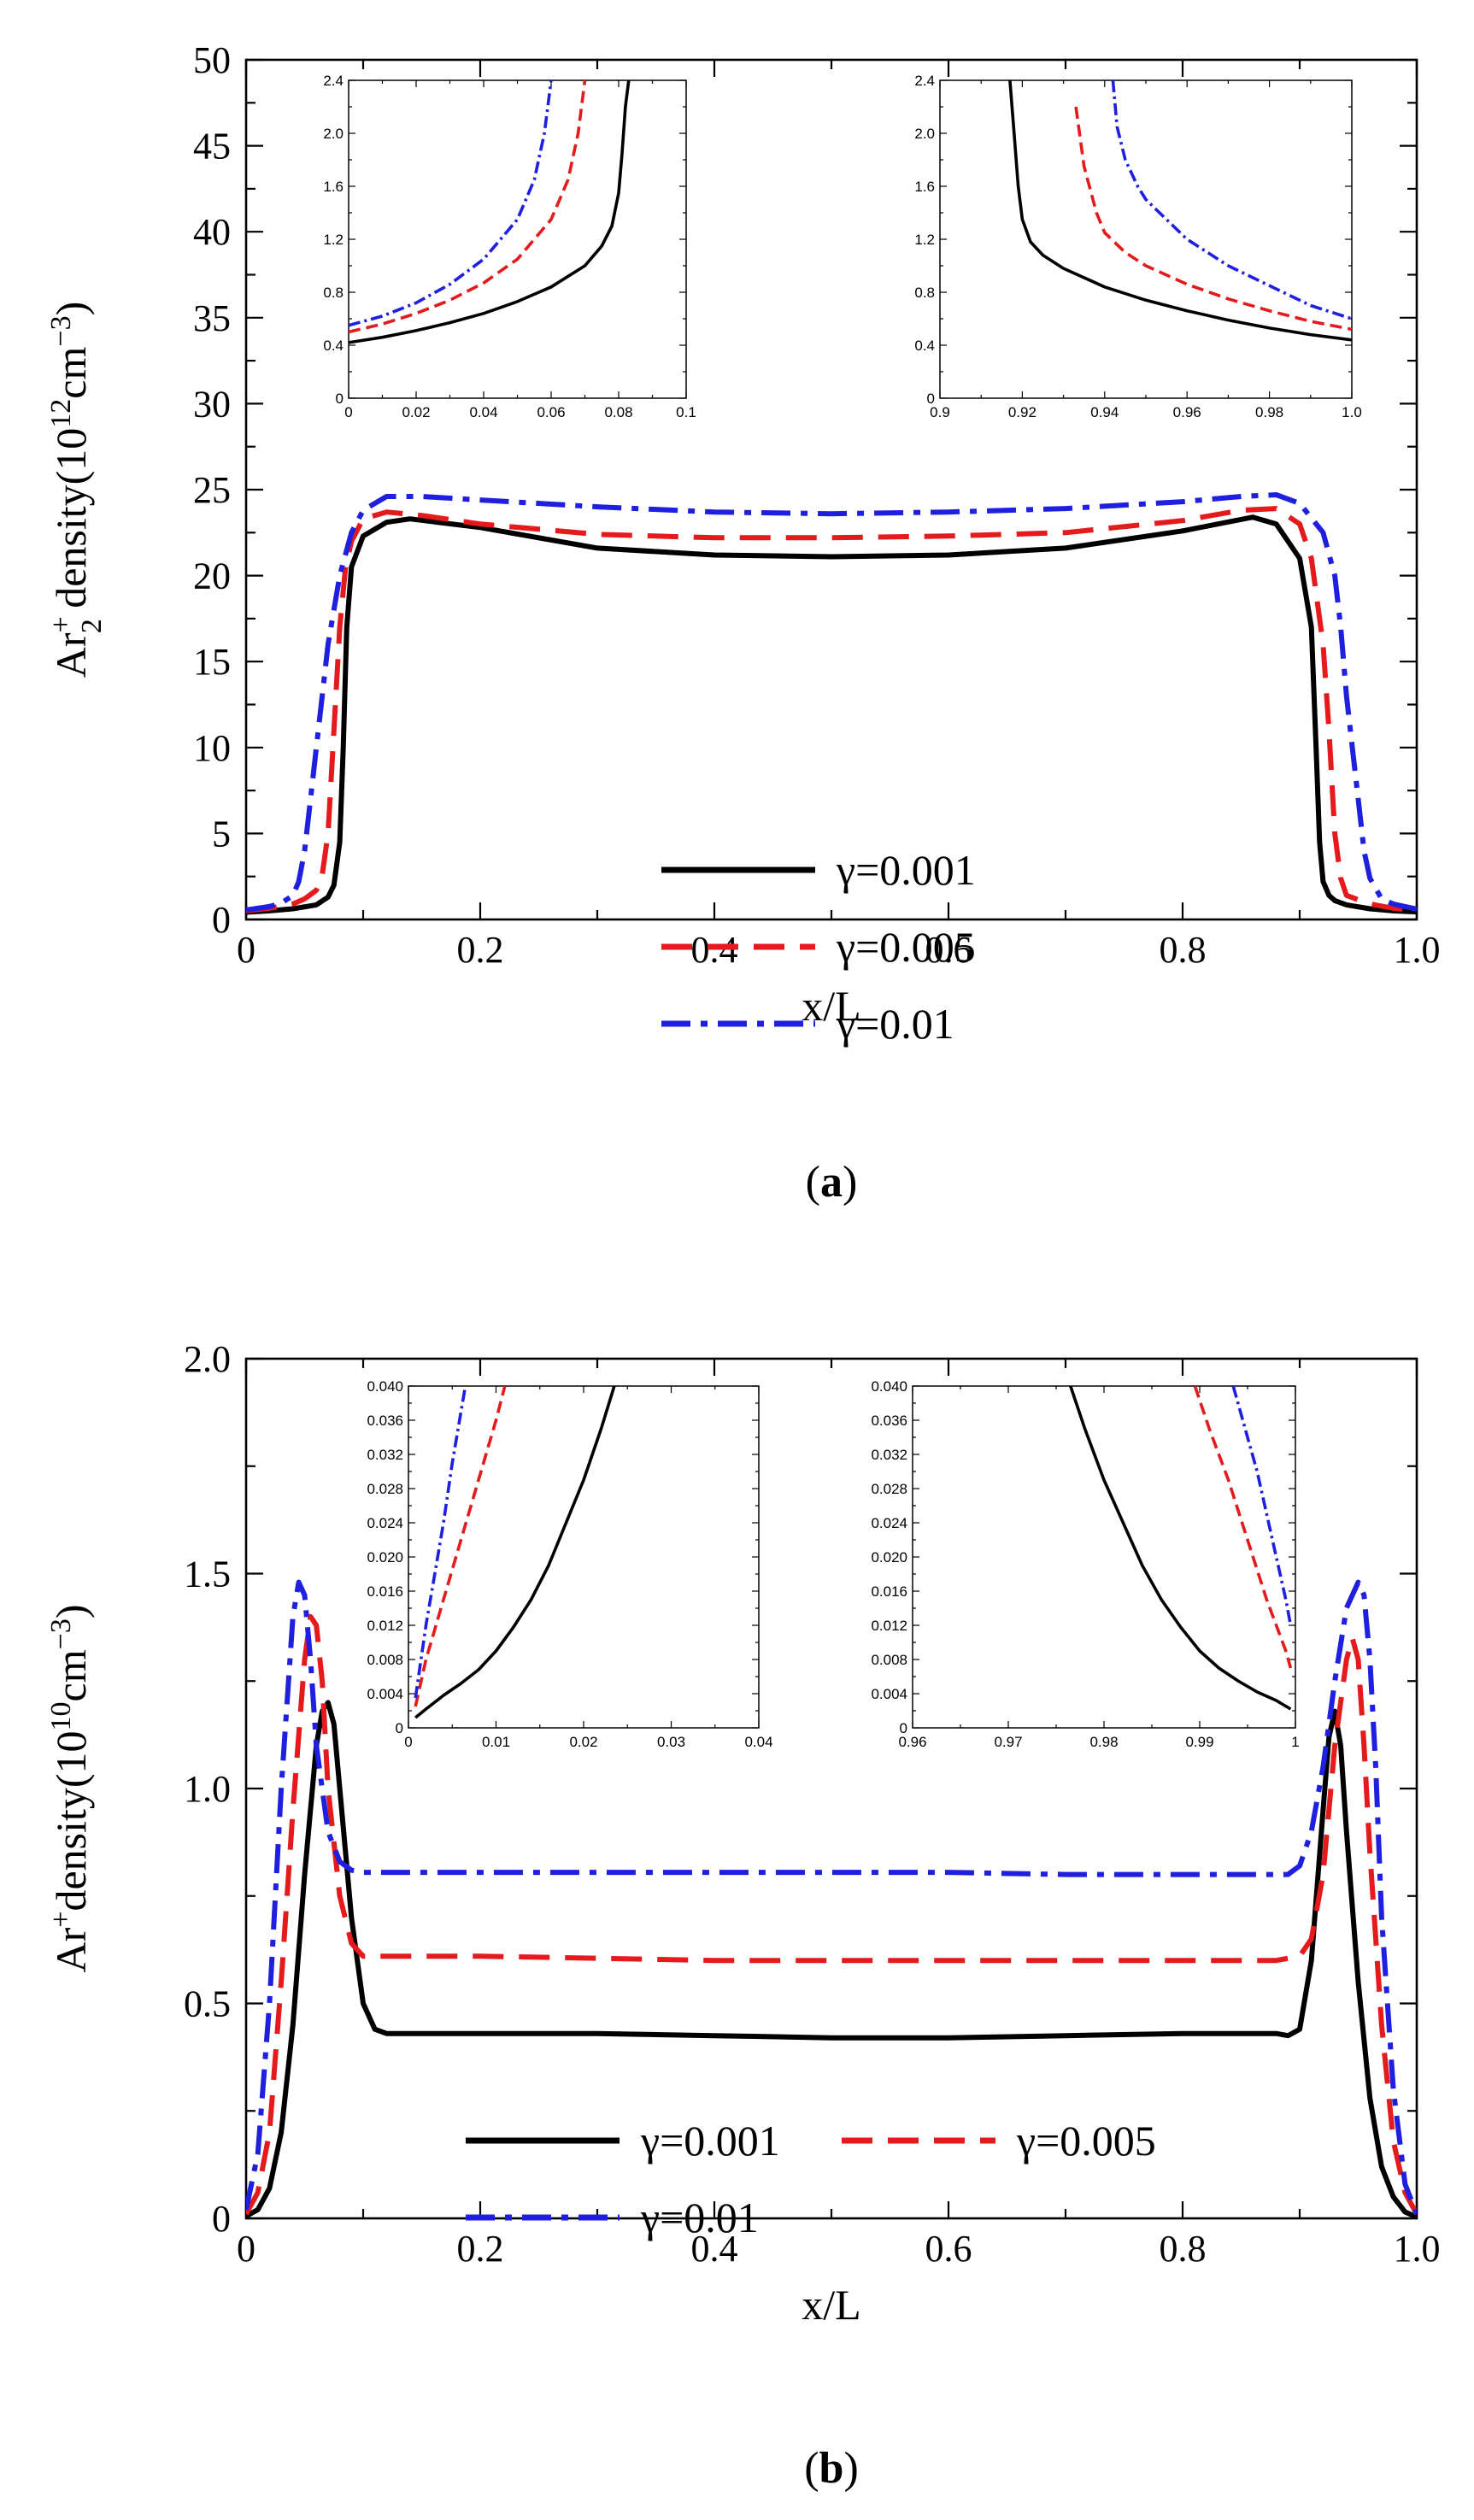 This screenshot has width=1474, height=2520. Describe the element at coordinates (1086, 2141) in the screenshot. I see `legend-label: γ=0.005` at that location.